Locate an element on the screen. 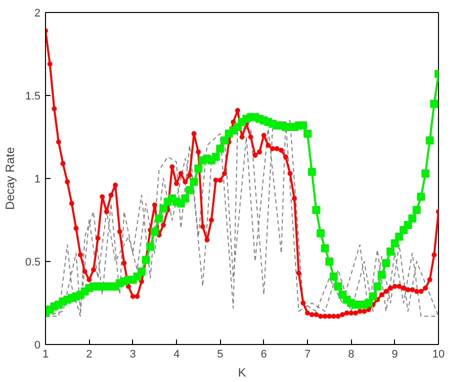 The height and width of the screenshot is (382, 458). x-tick-label: 4 is located at coordinates (176, 354).